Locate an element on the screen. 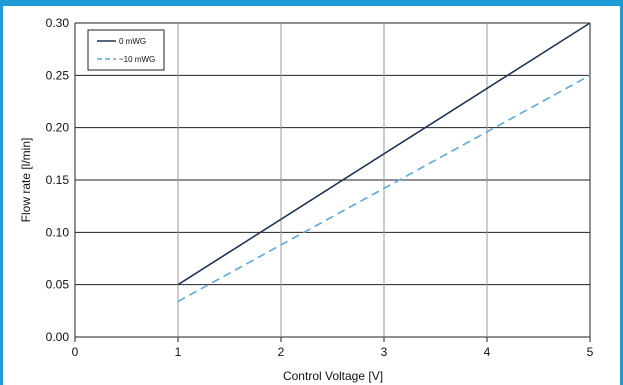 The image size is (623, 385). legend-box is located at coordinates (126, 50).